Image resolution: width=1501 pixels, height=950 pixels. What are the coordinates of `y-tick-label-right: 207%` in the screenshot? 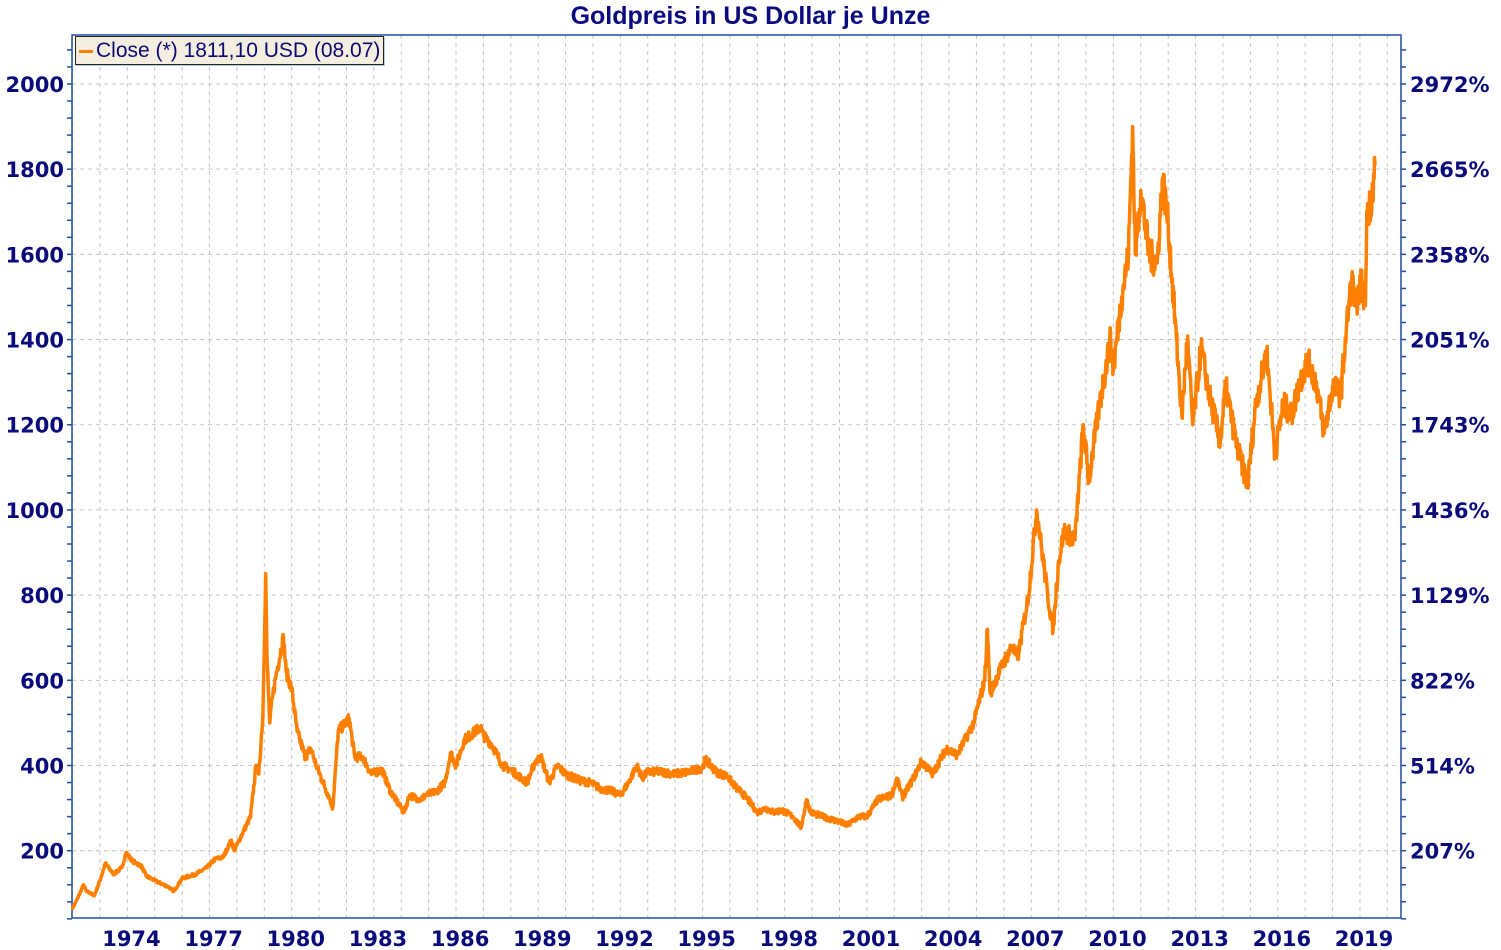 It's located at (1442, 852).